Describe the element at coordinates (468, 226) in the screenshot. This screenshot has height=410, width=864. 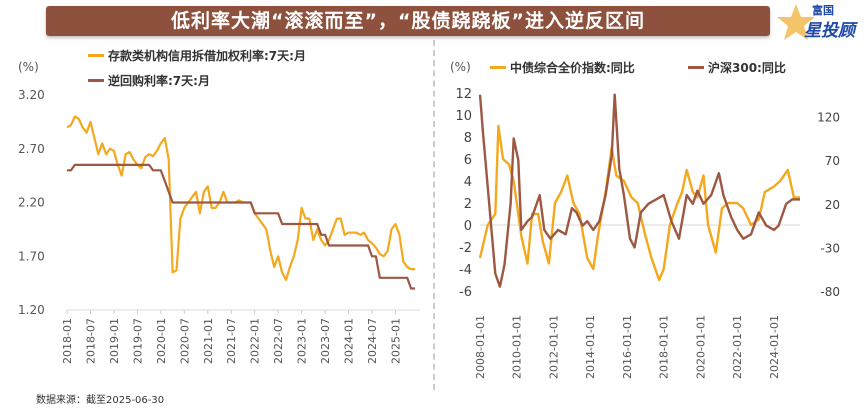
I see `y-left-tick-label: 0` at that location.